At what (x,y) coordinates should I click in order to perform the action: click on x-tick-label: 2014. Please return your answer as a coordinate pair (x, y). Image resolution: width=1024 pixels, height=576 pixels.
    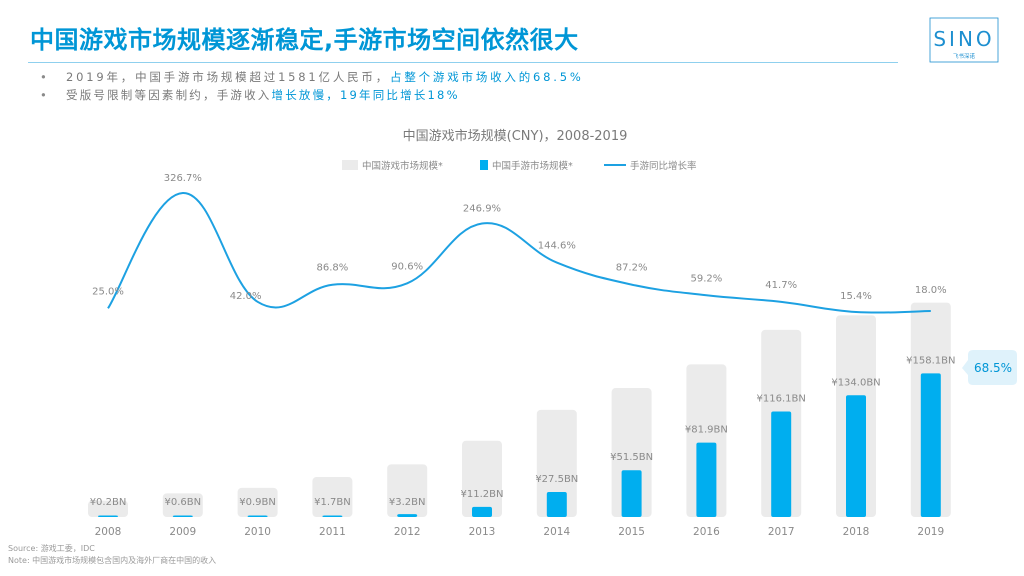
    Looking at the image, I should click on (556, 532).